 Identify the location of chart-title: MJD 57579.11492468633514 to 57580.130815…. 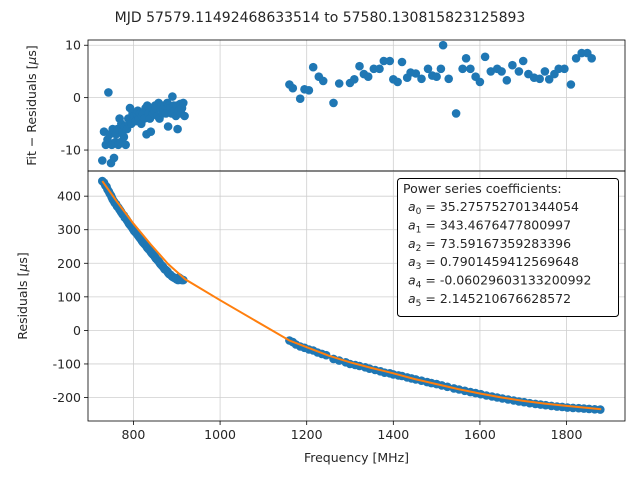
(320, 18).